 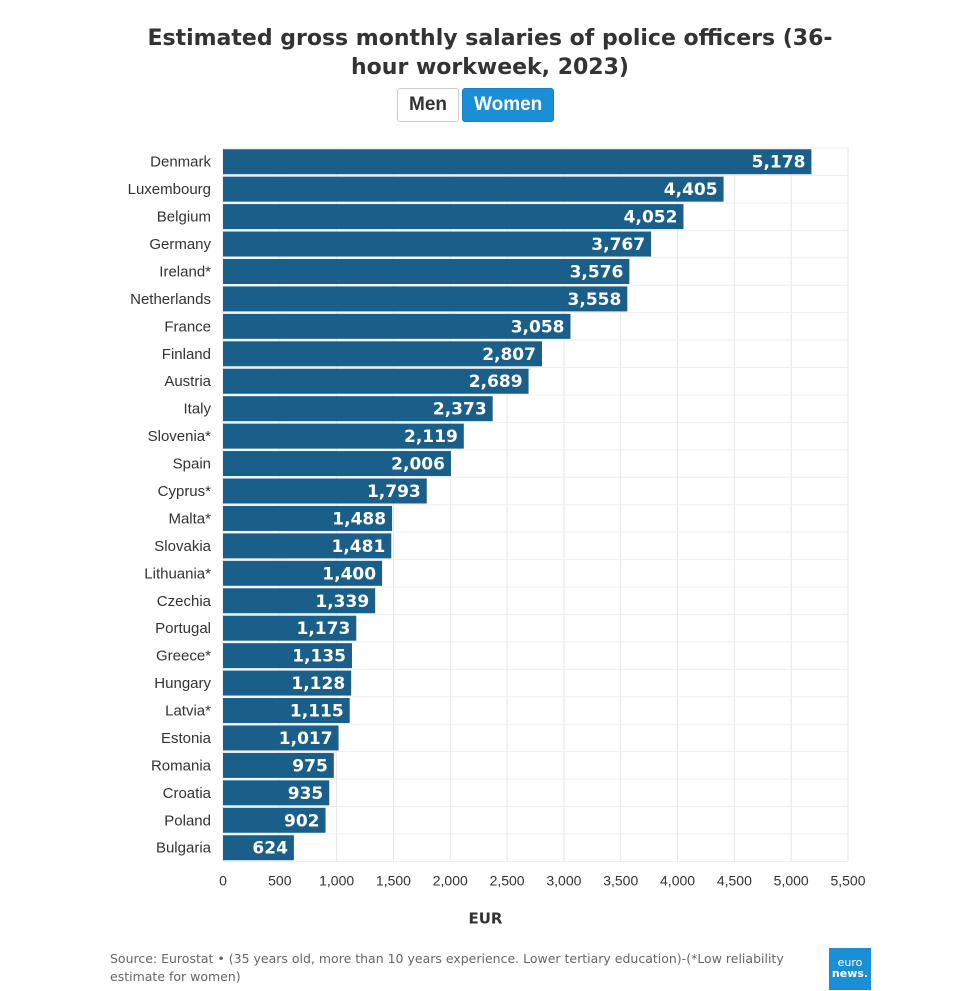 I want to click on category-label: Greece*, so click(x=183, y=656).